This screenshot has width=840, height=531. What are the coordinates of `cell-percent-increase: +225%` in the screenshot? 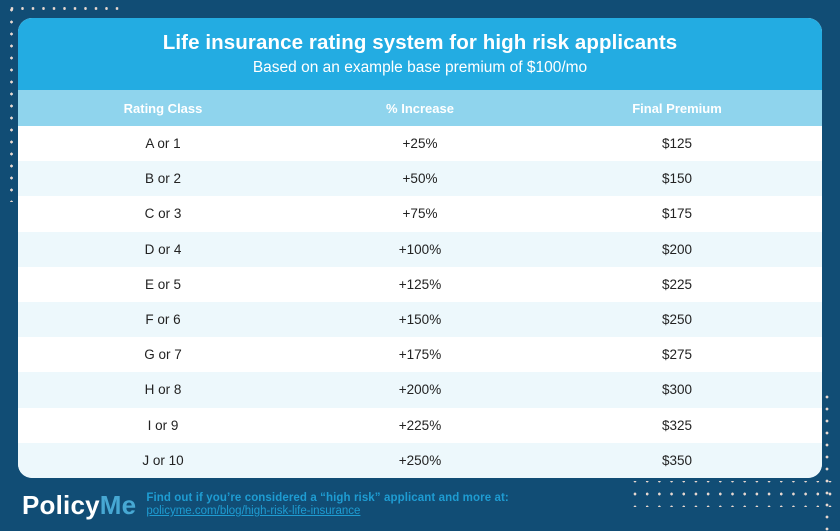 It's located at (420, 425).